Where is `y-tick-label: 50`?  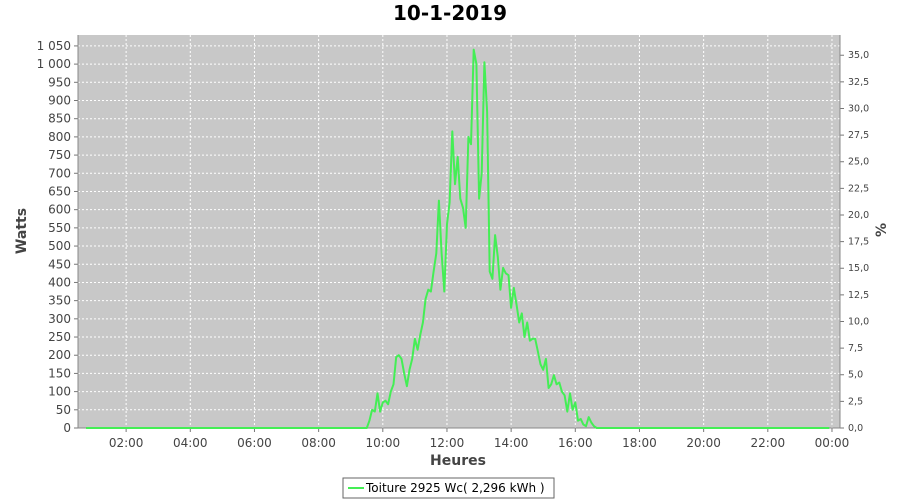 y-tick-label: 50 is located at coordinates (63, 410).